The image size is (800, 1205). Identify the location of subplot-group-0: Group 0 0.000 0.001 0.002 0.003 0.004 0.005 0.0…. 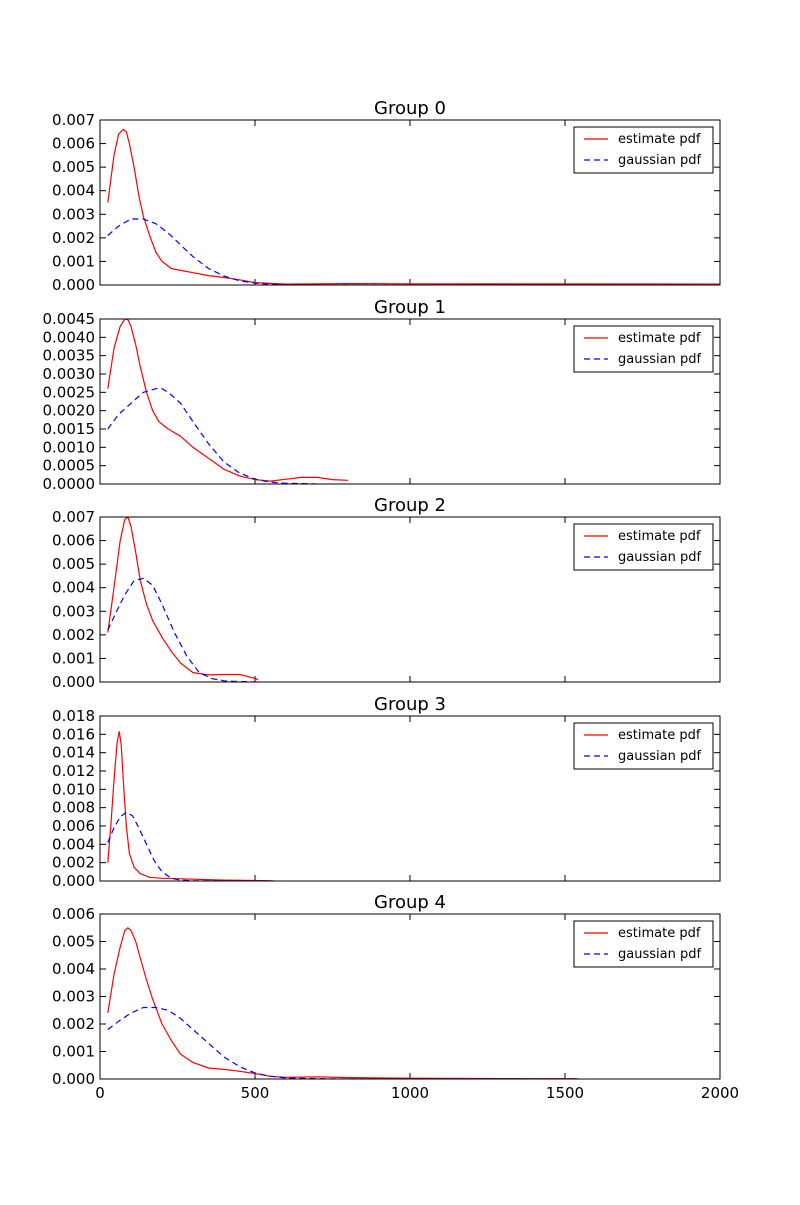
(386, 196).